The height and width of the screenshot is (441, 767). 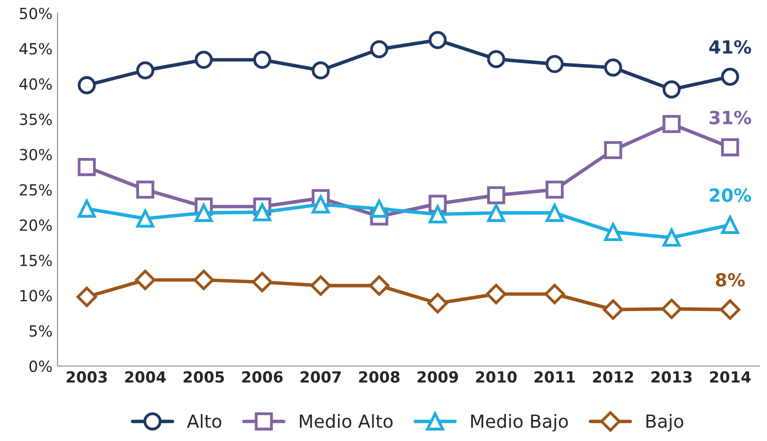 What do you see at coordinates (35, 48) in the screenshot?
I see `y-tick-label: 45%` at bounding box center [35, 48].